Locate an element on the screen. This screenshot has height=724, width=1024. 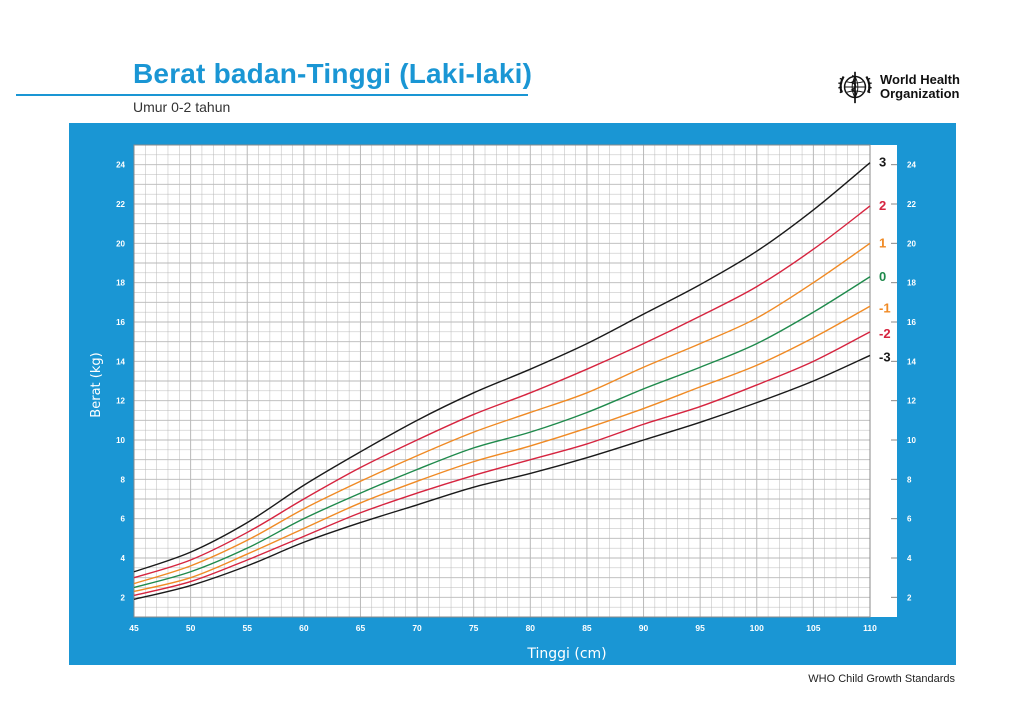
y-tick-label-left: 20 is located at coordinates (120, 243).